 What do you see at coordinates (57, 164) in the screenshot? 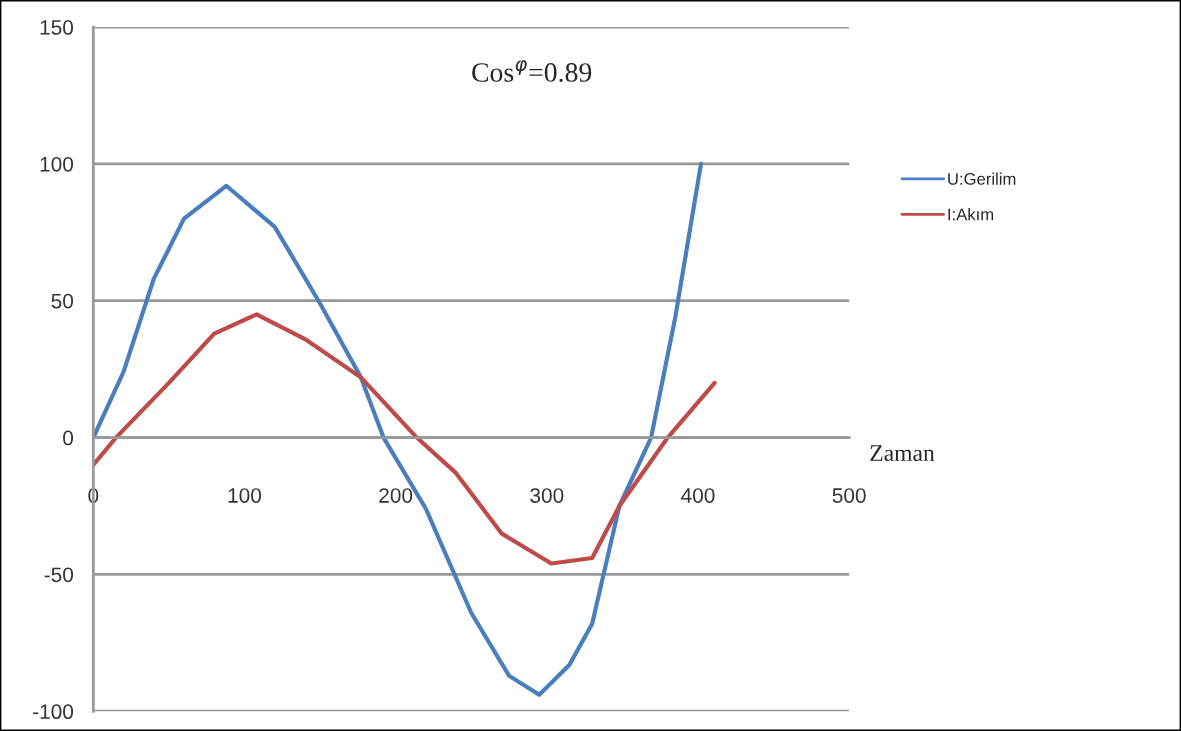
I see `y-tick-label: 100` at bounding box center [57, 164].